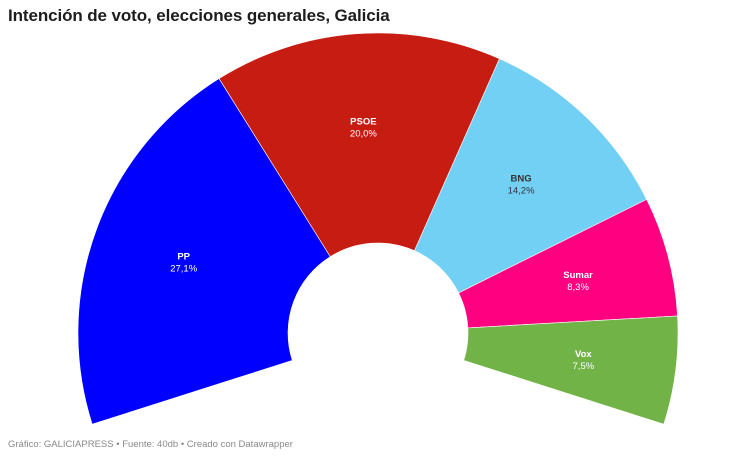  I want to click on segment-label-value: 14,2%, so click(521, 190).